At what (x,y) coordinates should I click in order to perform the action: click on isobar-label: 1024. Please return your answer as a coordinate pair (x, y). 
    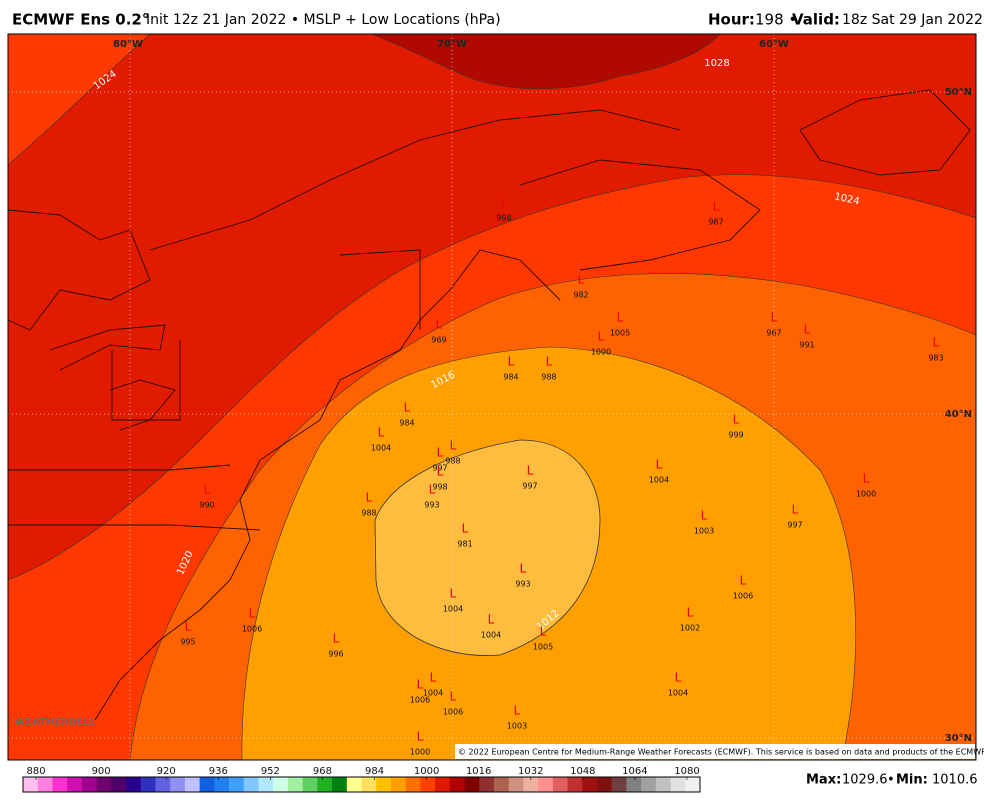
    Looking at the image, I should click on (846, 199).